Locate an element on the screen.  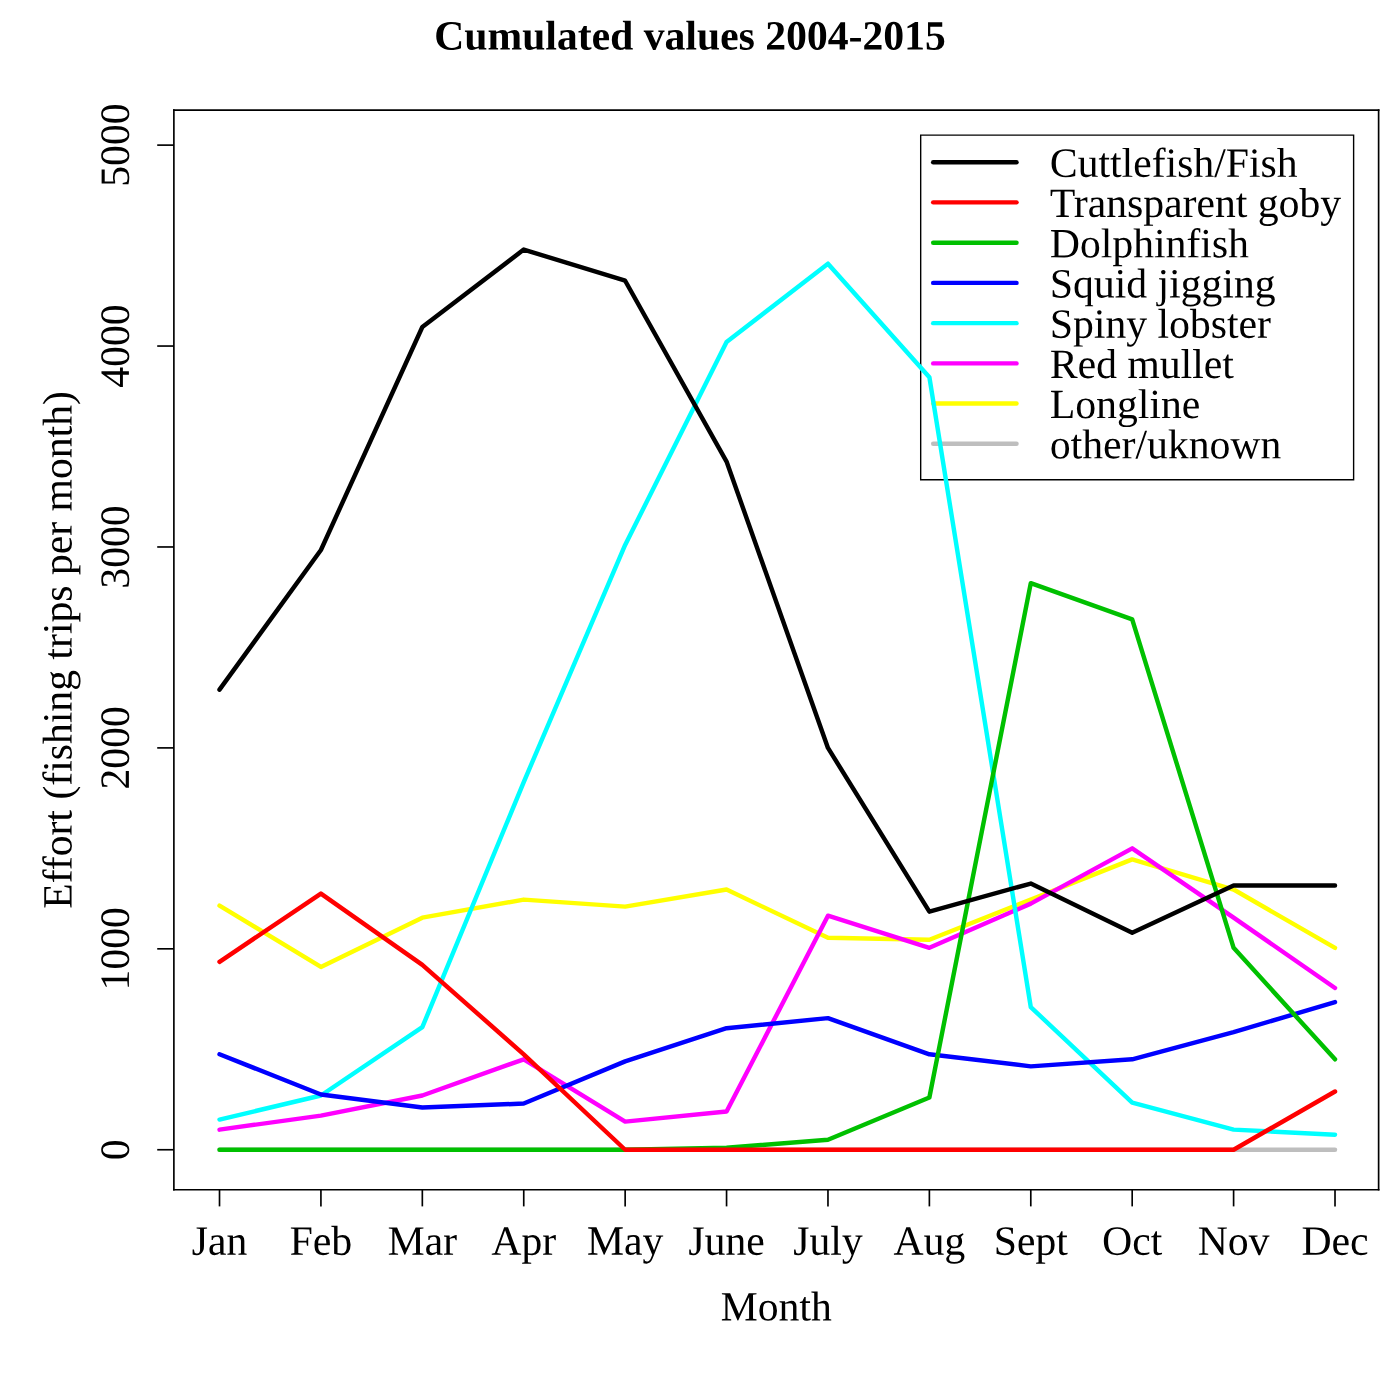
y-tick-label: 5000 is located at coordinates (115, 145).